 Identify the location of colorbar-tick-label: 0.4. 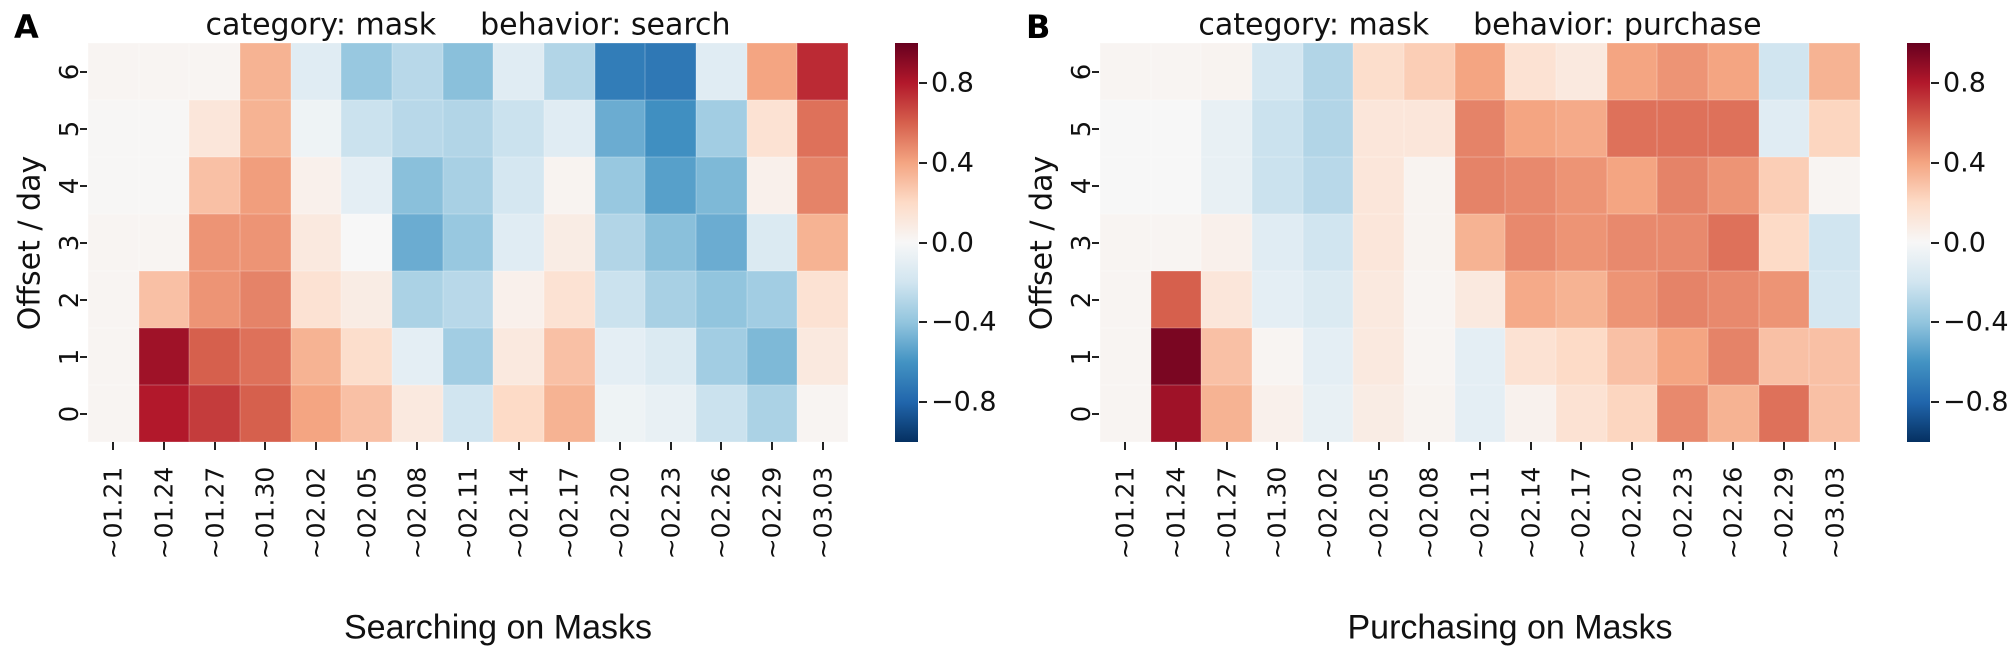
(1964, 163).